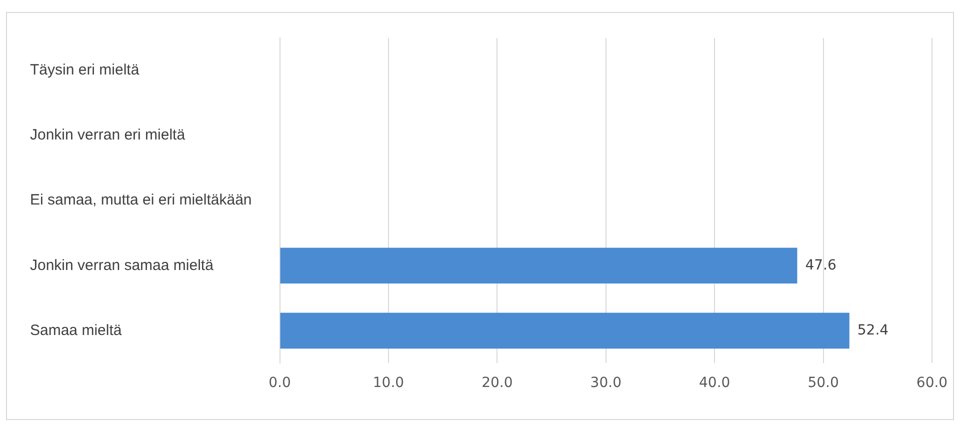 The width and height of the screenshot is (962, 424). Describe the element at coordinates (497, 383) in the screenshot. I see `x-tick-label: 20.0` at that location.